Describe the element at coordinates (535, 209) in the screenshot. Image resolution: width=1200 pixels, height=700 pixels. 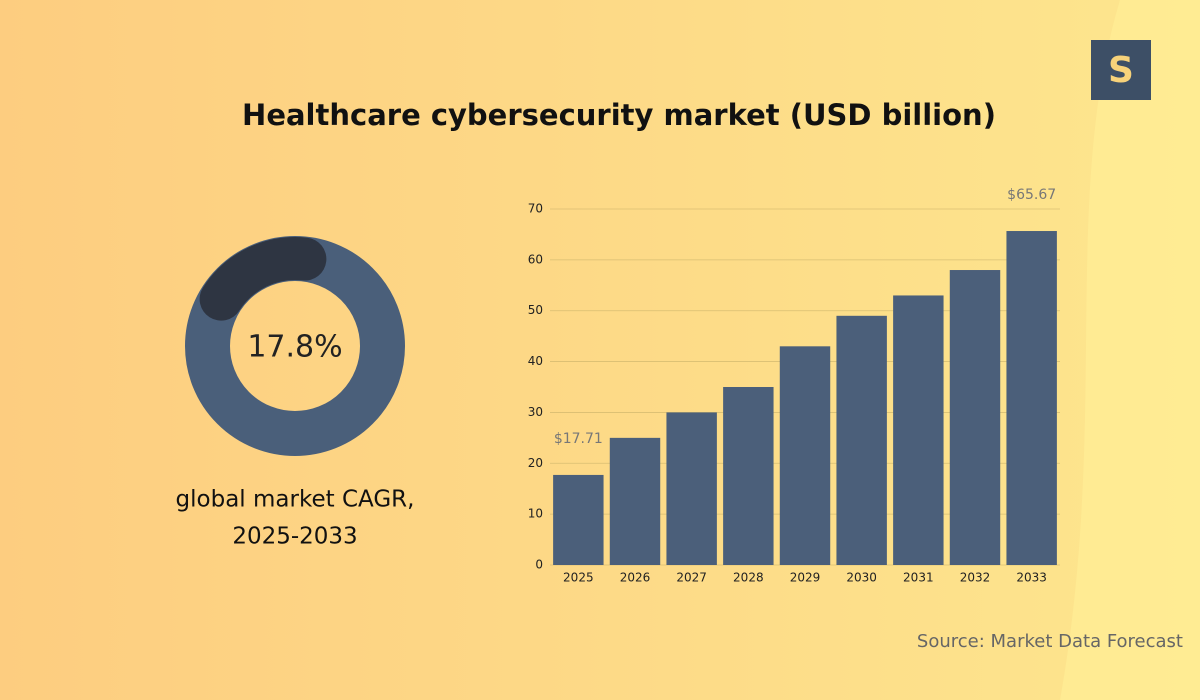
I see `y-tick-label: 70` at that location.